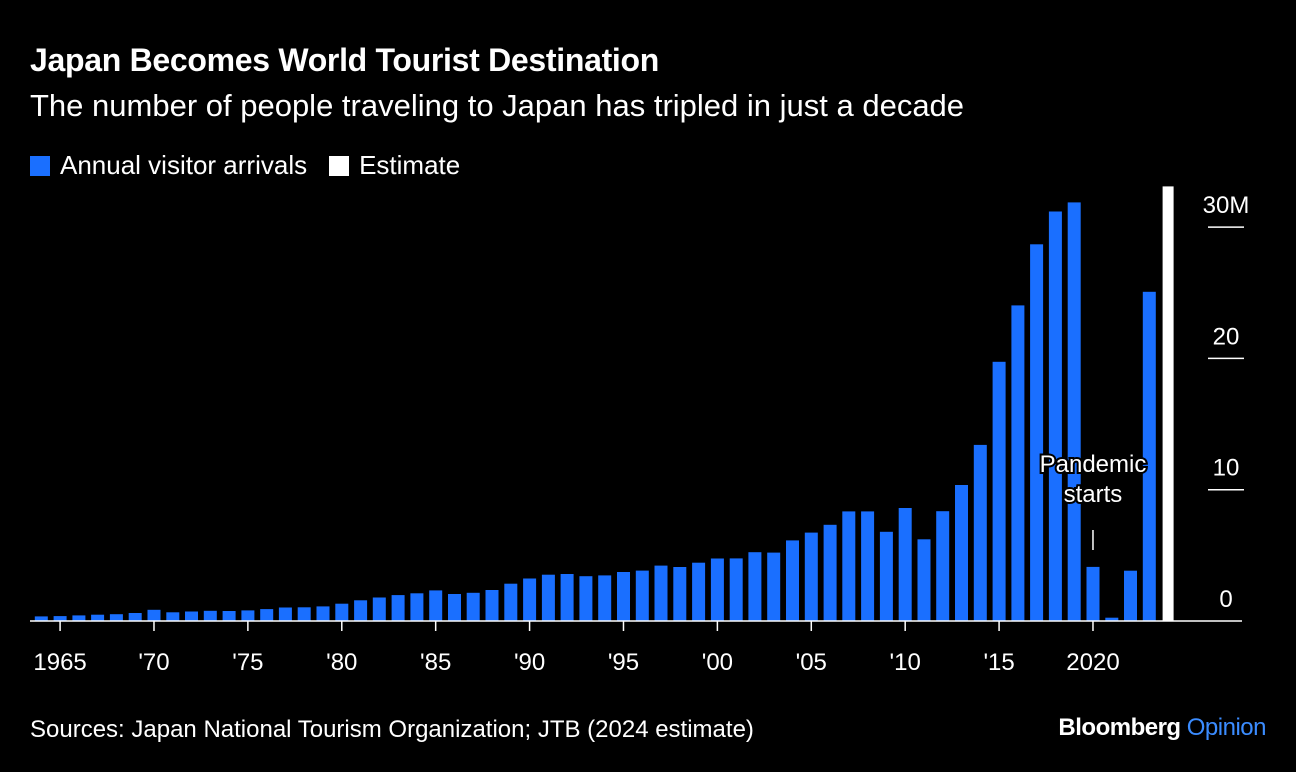 This screenshot has width=1296, height=772. I want to click on bar-1989, so click(511, 602).